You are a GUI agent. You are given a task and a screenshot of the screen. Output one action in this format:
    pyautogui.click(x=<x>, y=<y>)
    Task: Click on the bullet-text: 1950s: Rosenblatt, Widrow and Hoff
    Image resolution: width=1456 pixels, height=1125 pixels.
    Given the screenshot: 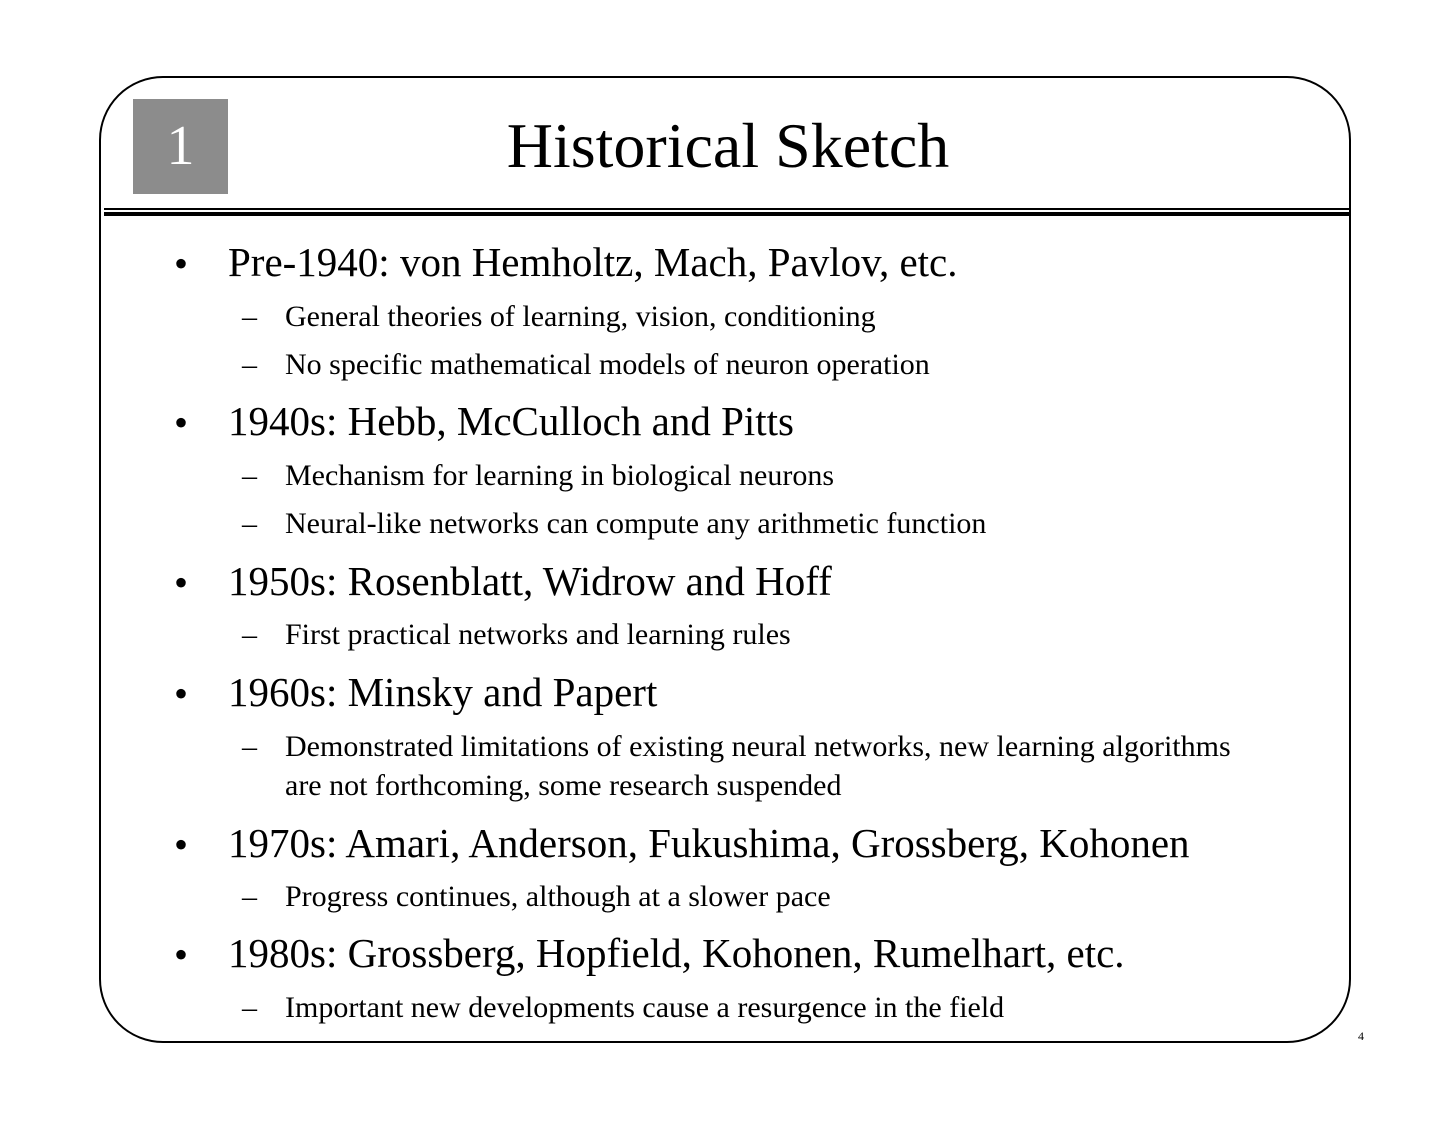 What is the action you would take?
    pyautogui.click(x=530, y=581)
    